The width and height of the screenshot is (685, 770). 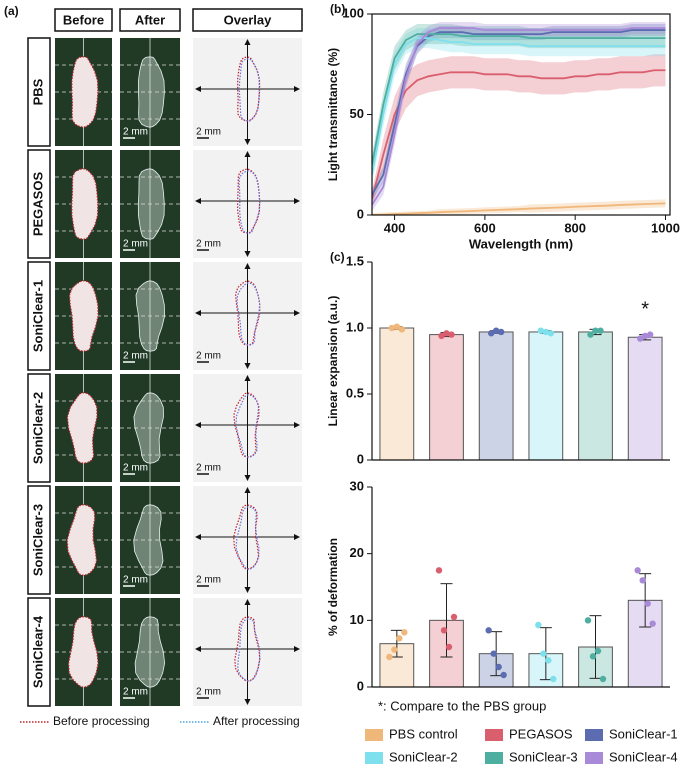 I want to click on panel-label: (a), so click(x=11, y=11).